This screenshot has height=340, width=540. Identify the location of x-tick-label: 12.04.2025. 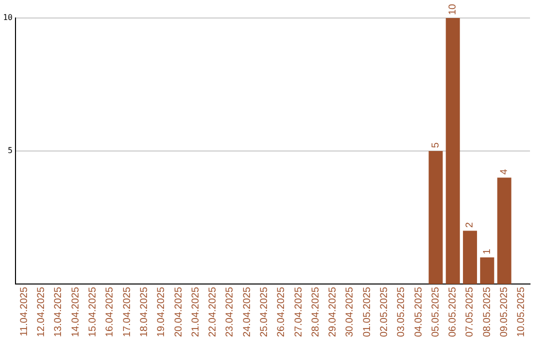
(42, 312).